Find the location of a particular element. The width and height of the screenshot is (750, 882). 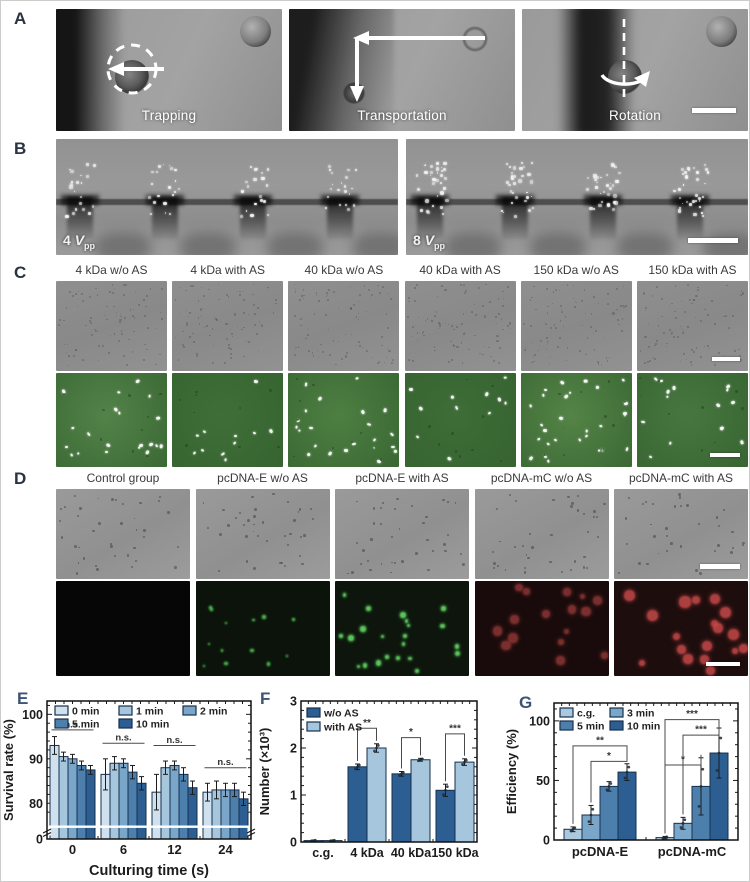

panel-c-brightfield-row is located at coordinates (402, 326).